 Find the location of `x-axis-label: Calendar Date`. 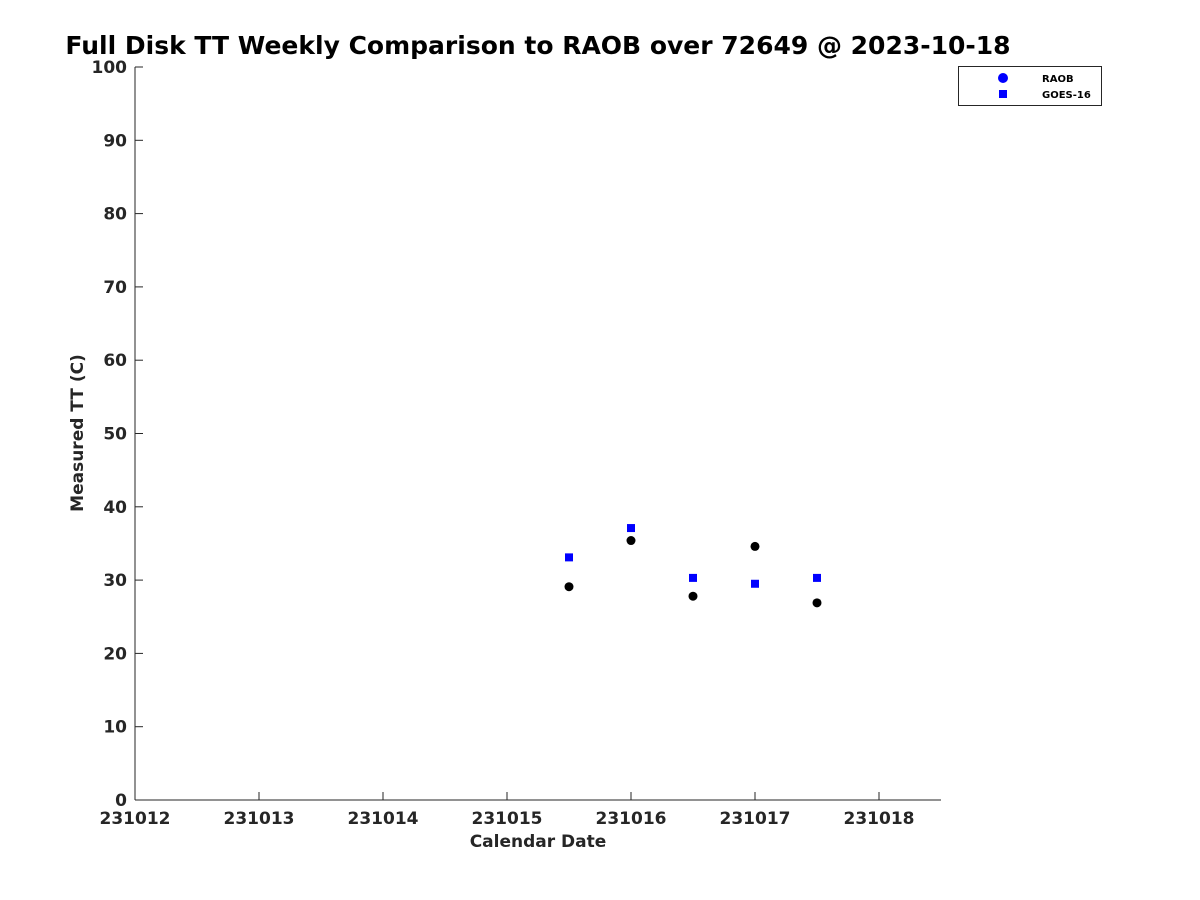

x-axis-label: Calendar Date is located at coordinates (538, 842).